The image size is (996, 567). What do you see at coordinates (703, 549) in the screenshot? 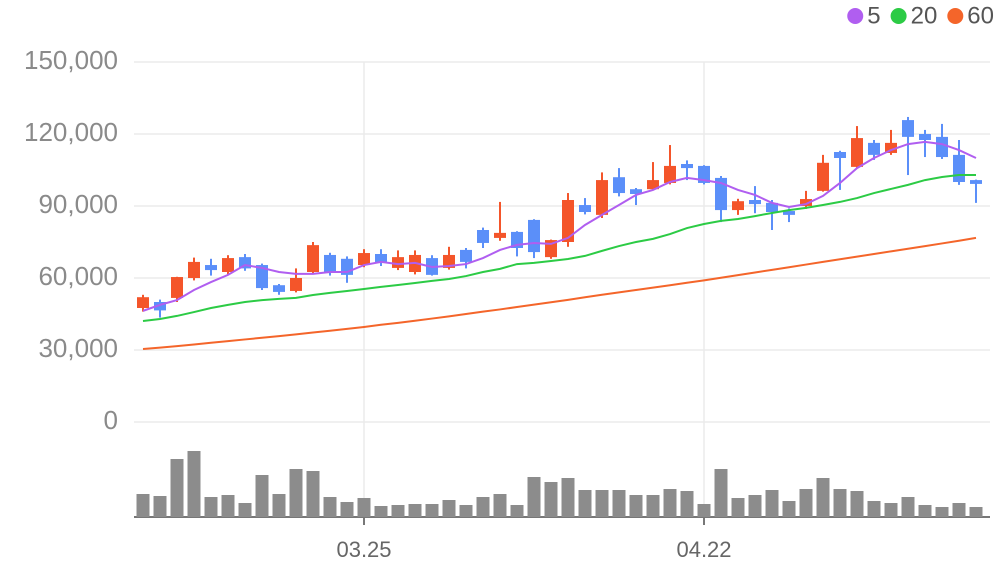
I see `x-tick-label: 04.22` at bounding box center [703, 549].